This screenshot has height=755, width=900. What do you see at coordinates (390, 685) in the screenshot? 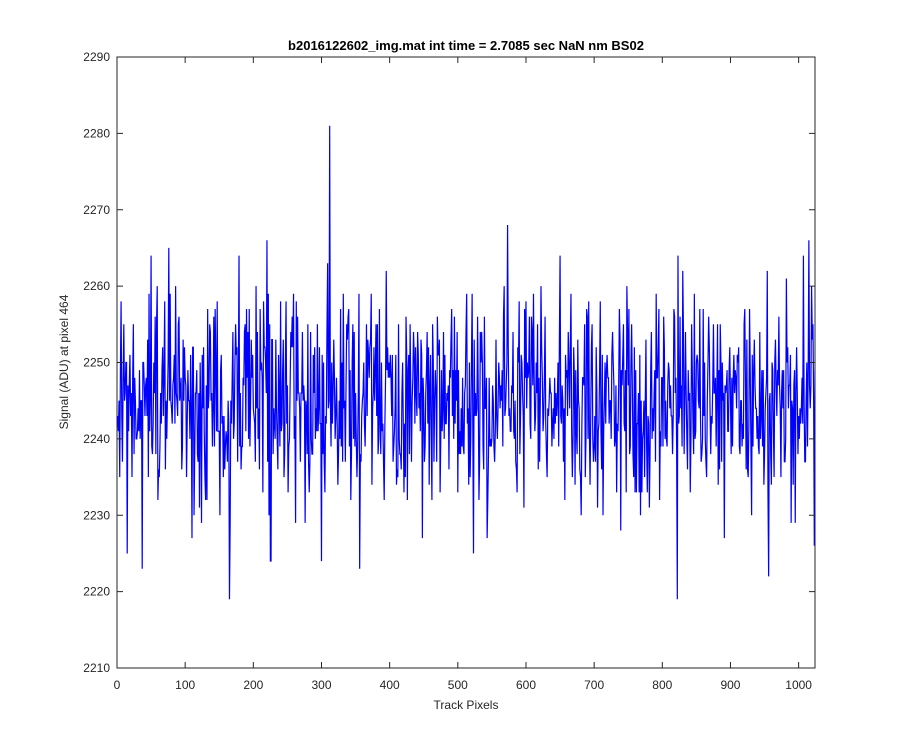
I see `x-tick-label: 400` at bounding box center [390, 685].